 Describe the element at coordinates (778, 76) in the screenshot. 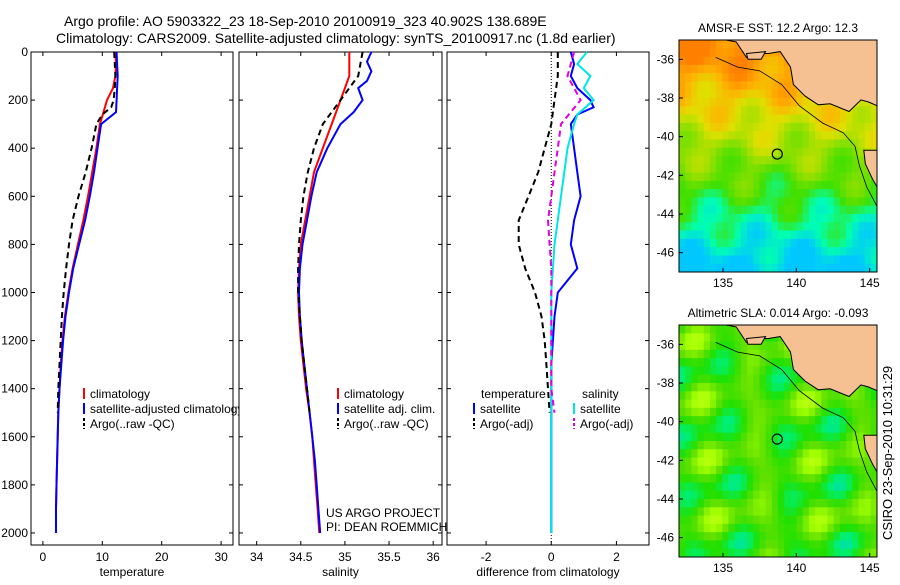

I see `land-mainland` at that location.